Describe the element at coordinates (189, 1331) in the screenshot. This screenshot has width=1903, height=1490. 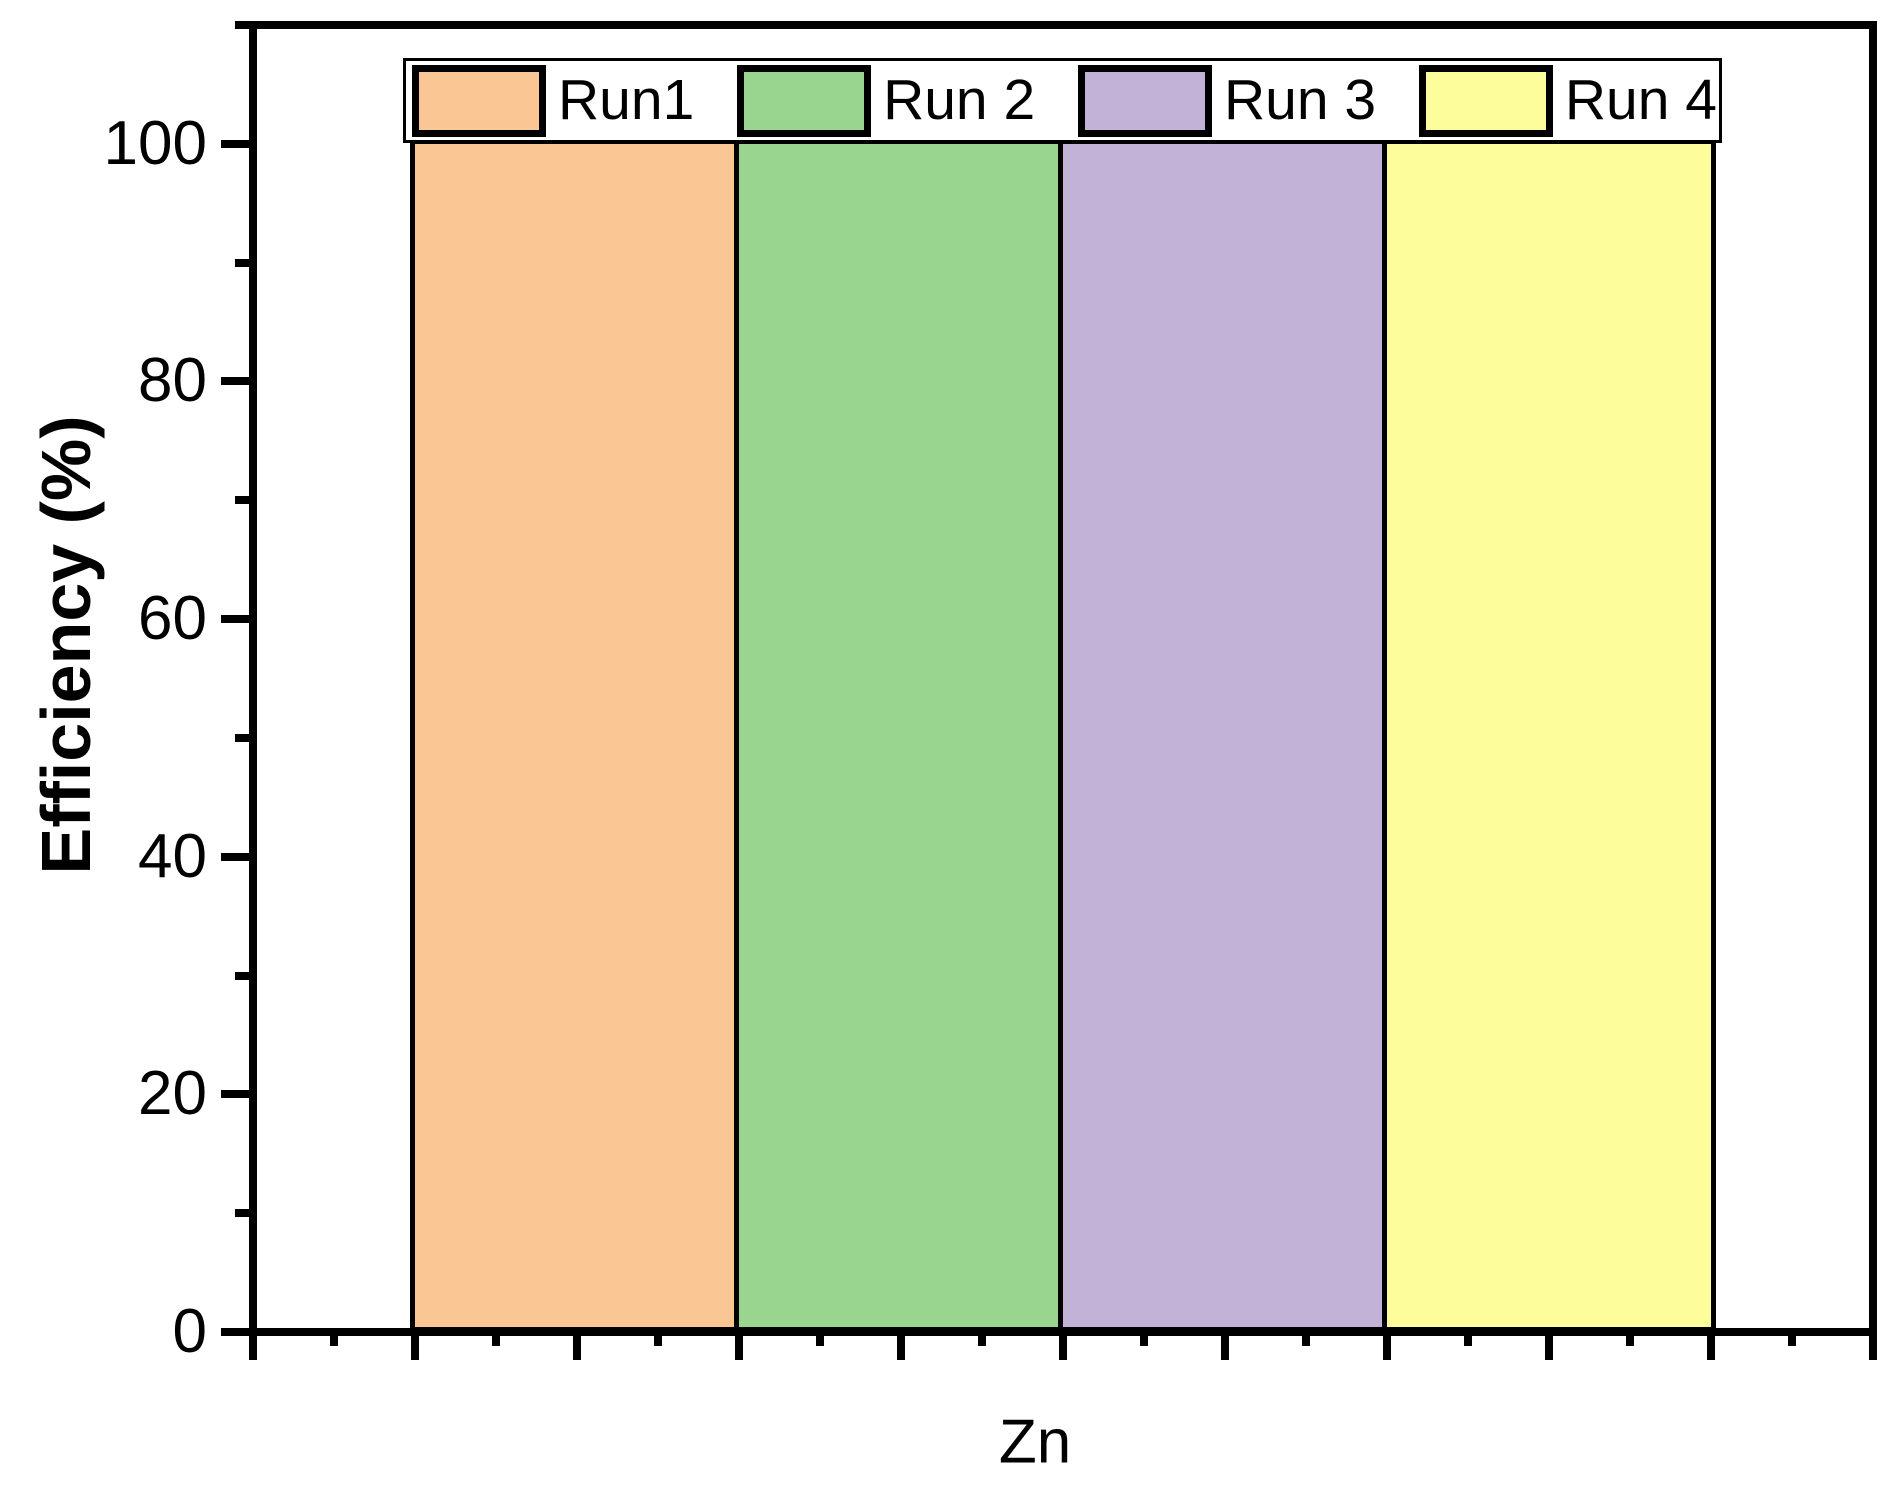
I see `y-tick-label: 0` at that location.